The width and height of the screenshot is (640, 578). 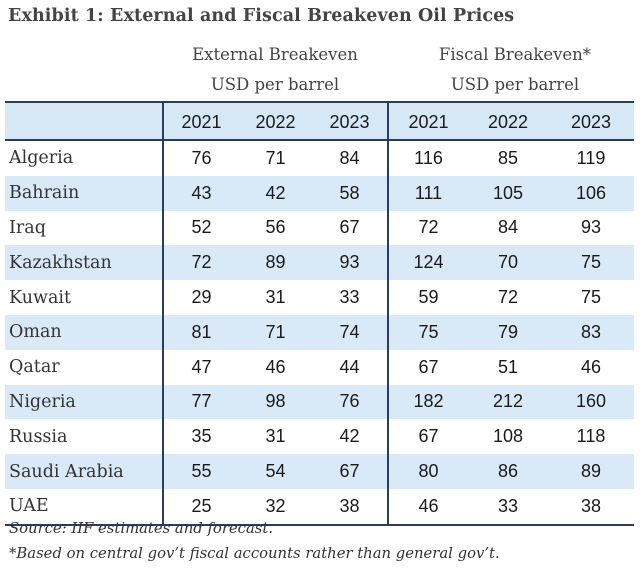 I want to click on table-row: Oman 81 71 74 75 79 83, so click(x=319, y=332).